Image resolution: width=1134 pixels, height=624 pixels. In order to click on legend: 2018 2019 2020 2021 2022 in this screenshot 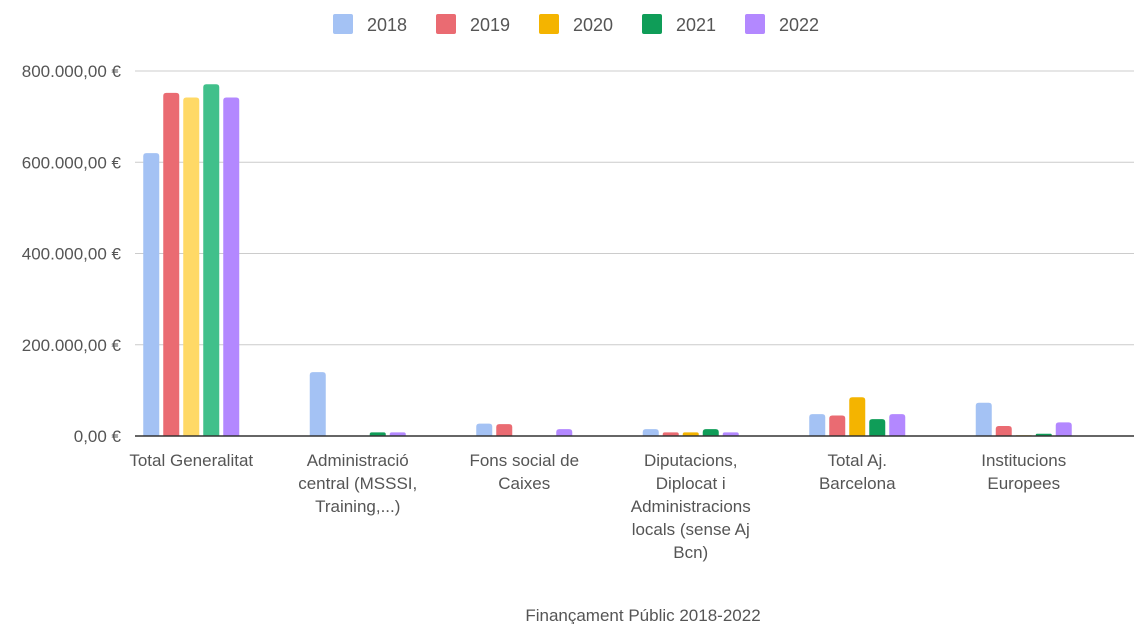, I will do `click(576, 24)`.